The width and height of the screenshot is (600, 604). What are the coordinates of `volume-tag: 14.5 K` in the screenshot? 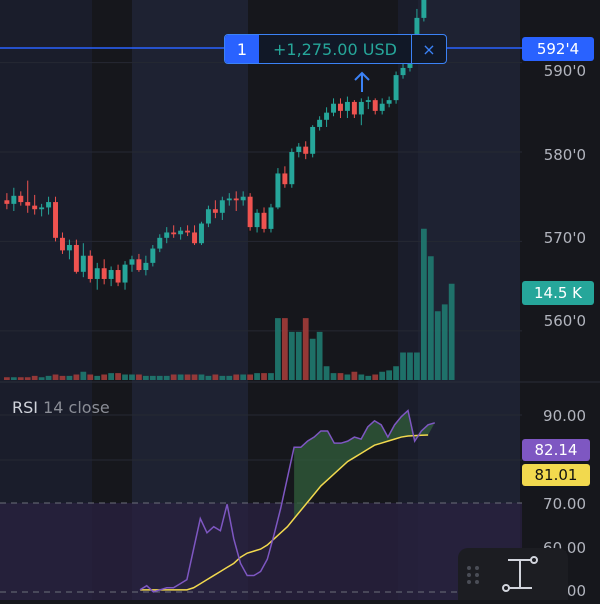 It's located at (558, 293).